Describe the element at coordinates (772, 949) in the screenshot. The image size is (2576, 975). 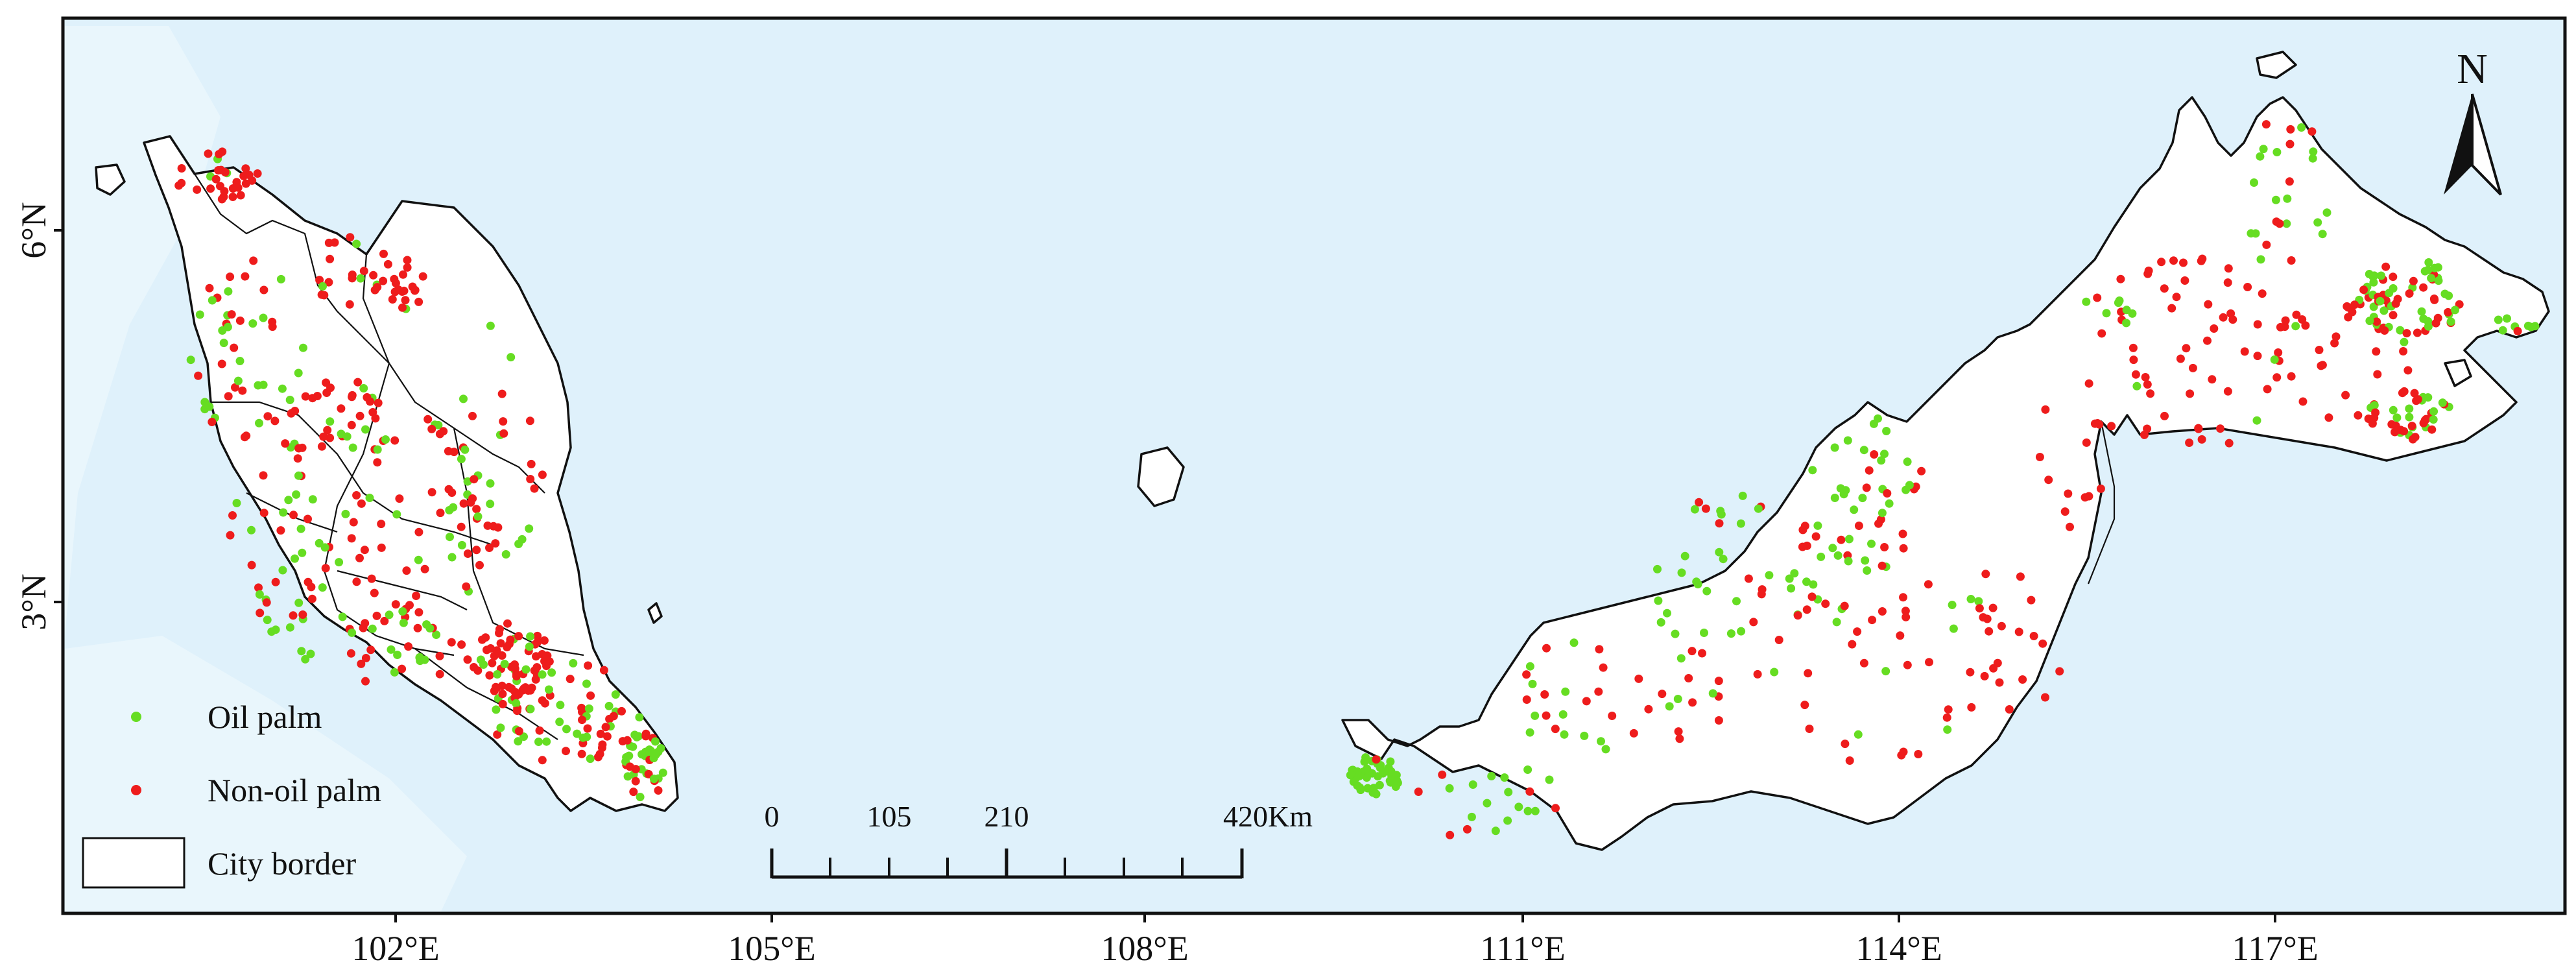
I see `lon-label-105: 105°E` at that location.